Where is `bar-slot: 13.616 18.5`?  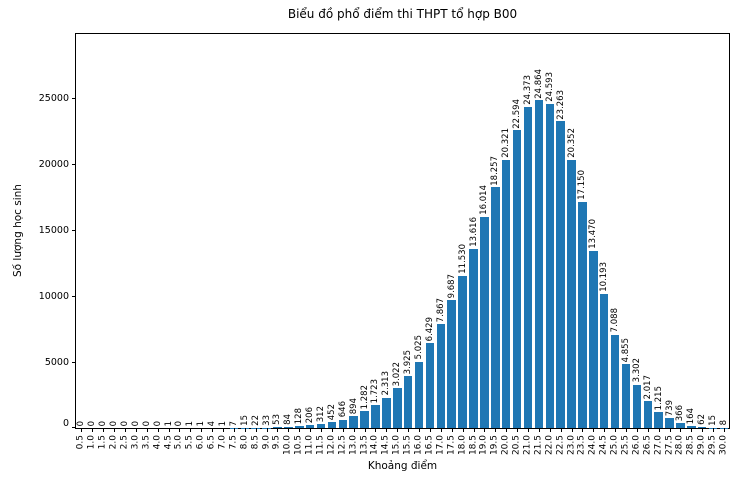
bar-slot: 13.616 18.5 is located at coordinates (473, 244).